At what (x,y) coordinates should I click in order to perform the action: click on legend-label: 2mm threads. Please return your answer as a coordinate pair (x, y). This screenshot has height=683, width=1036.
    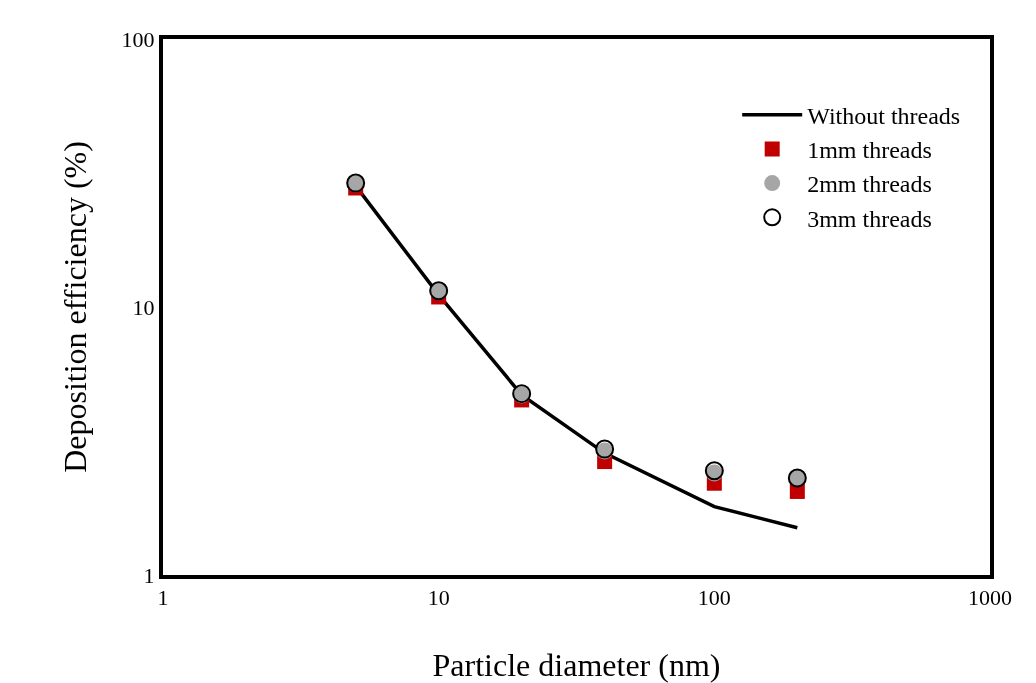
    Looking at the image, I should click on (869, 184).